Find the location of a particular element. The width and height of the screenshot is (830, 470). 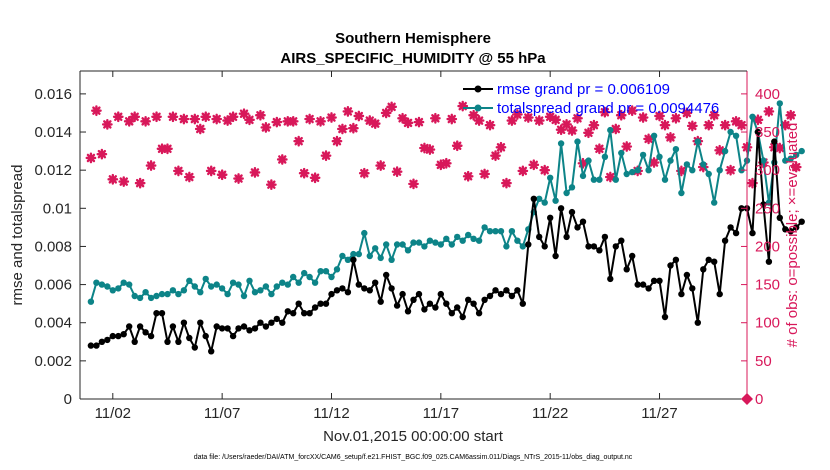

x-tick-label: 11/07 is located at coordinates (222, 413).